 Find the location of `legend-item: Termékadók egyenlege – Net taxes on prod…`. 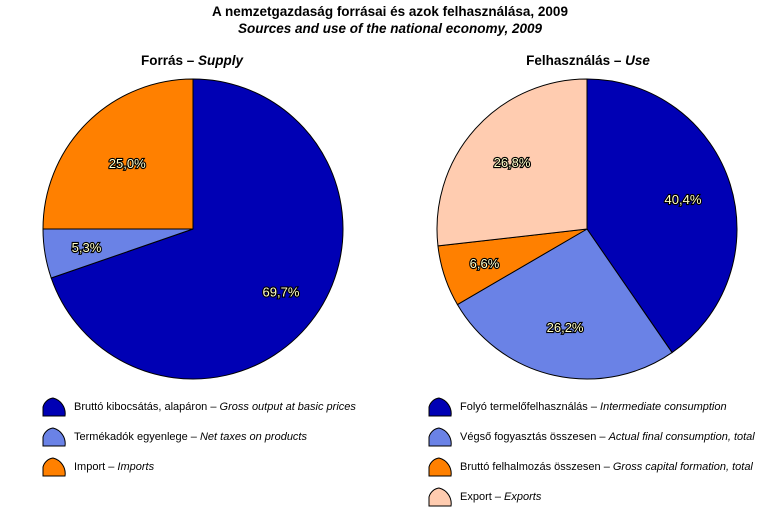

legend-item: Termékadók egyenlege – Net taxes on prod… is located at coordinates (174, 437).